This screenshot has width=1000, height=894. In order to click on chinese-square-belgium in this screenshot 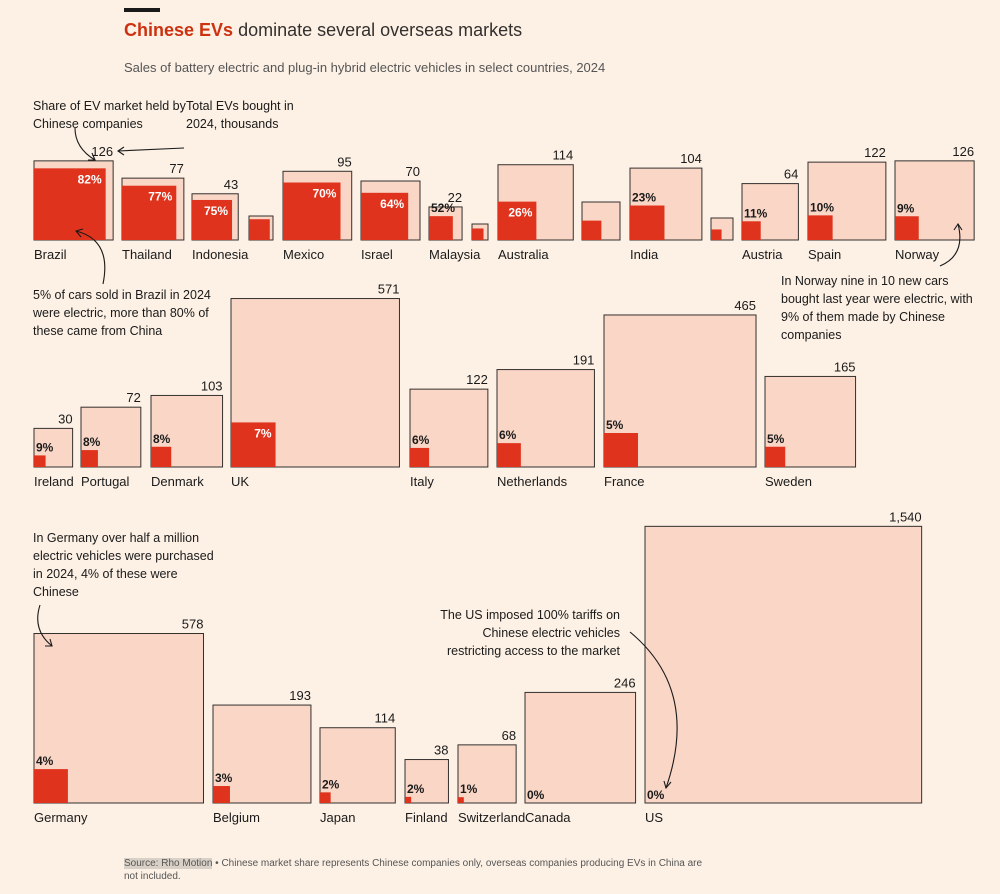, I will do `click(221, 794)`.